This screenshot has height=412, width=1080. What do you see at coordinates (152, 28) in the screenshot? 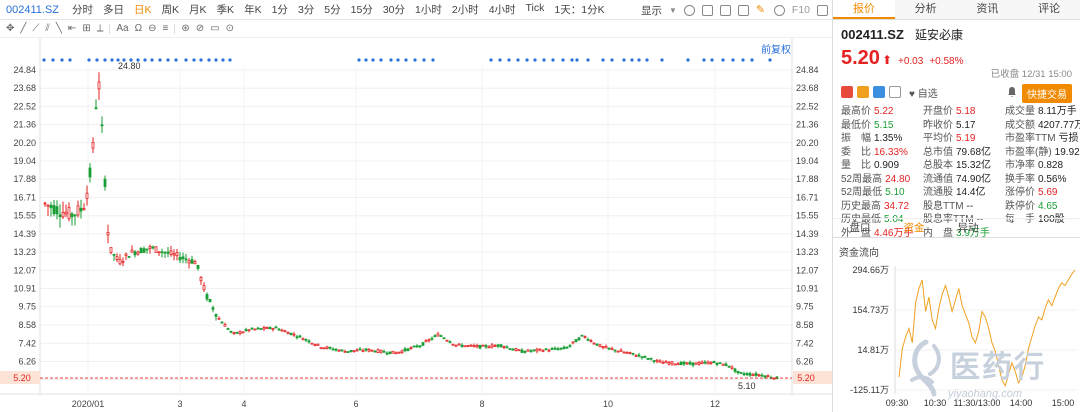
I see `drawing-tool-icon: ⊖` at bounding box center [152, 28].